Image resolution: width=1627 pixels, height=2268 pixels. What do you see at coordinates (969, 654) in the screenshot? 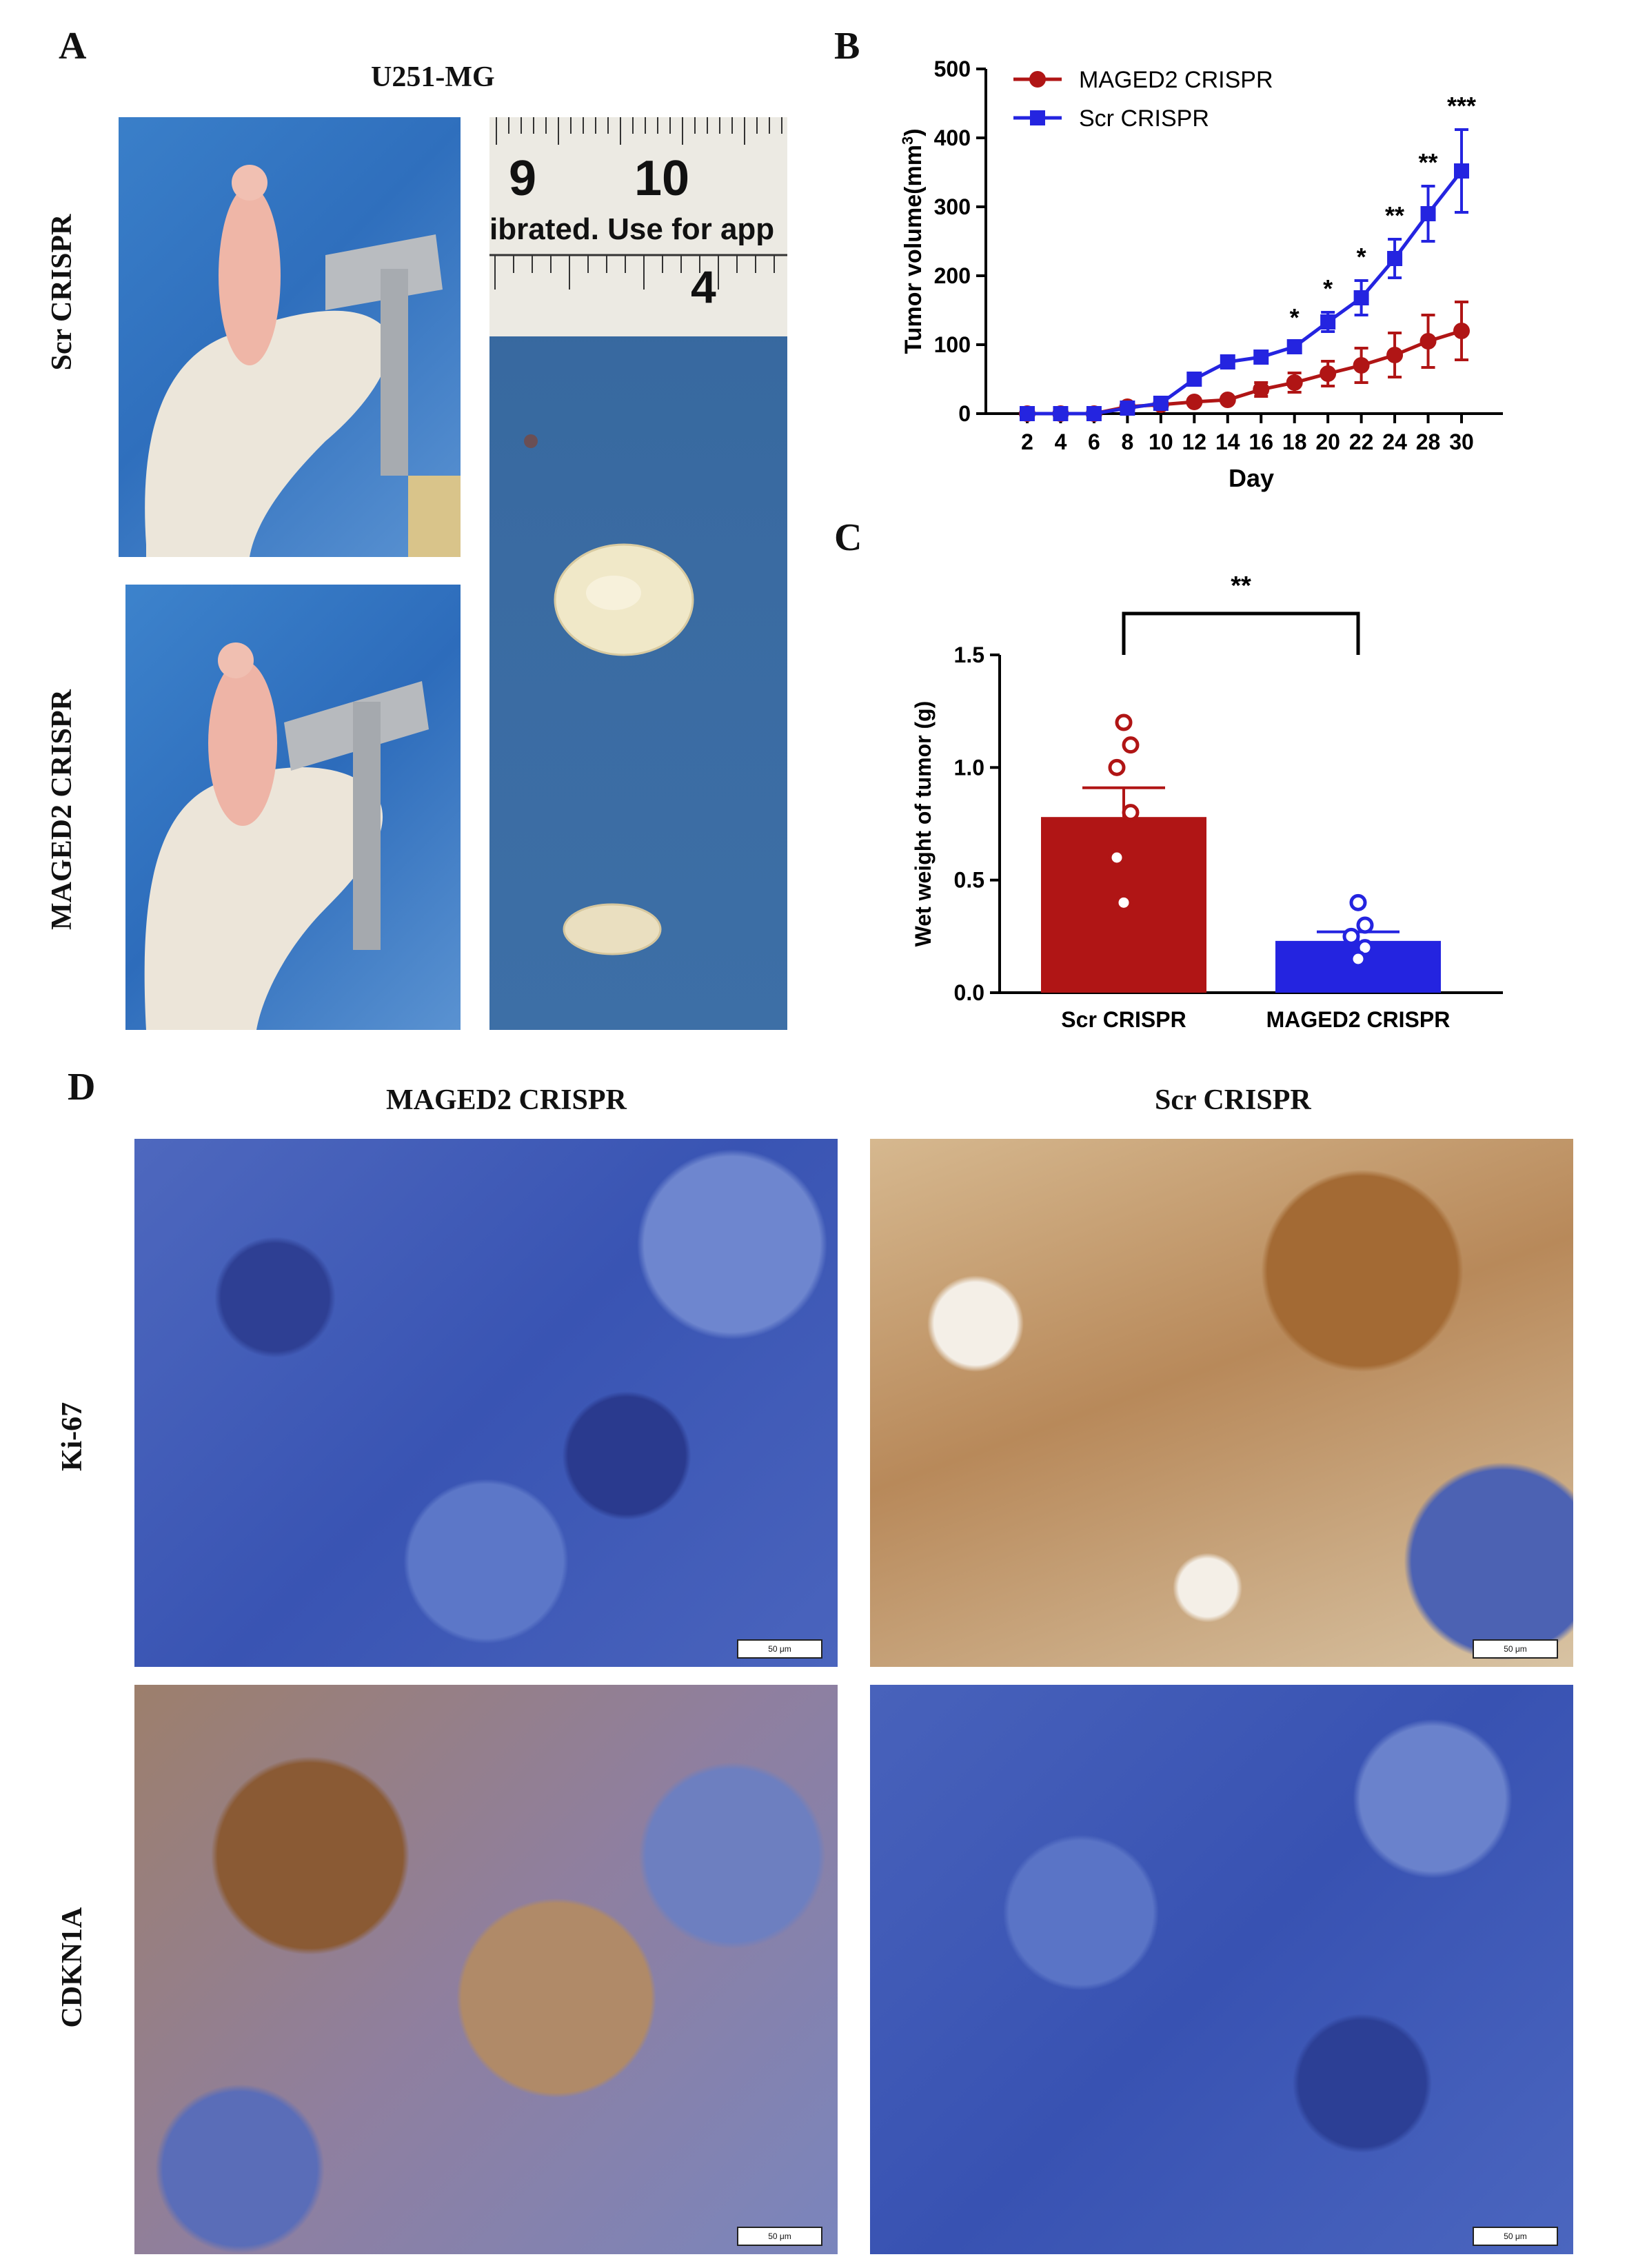
I see `y-tick-label: 1.5` at bounding box center [969, 654].